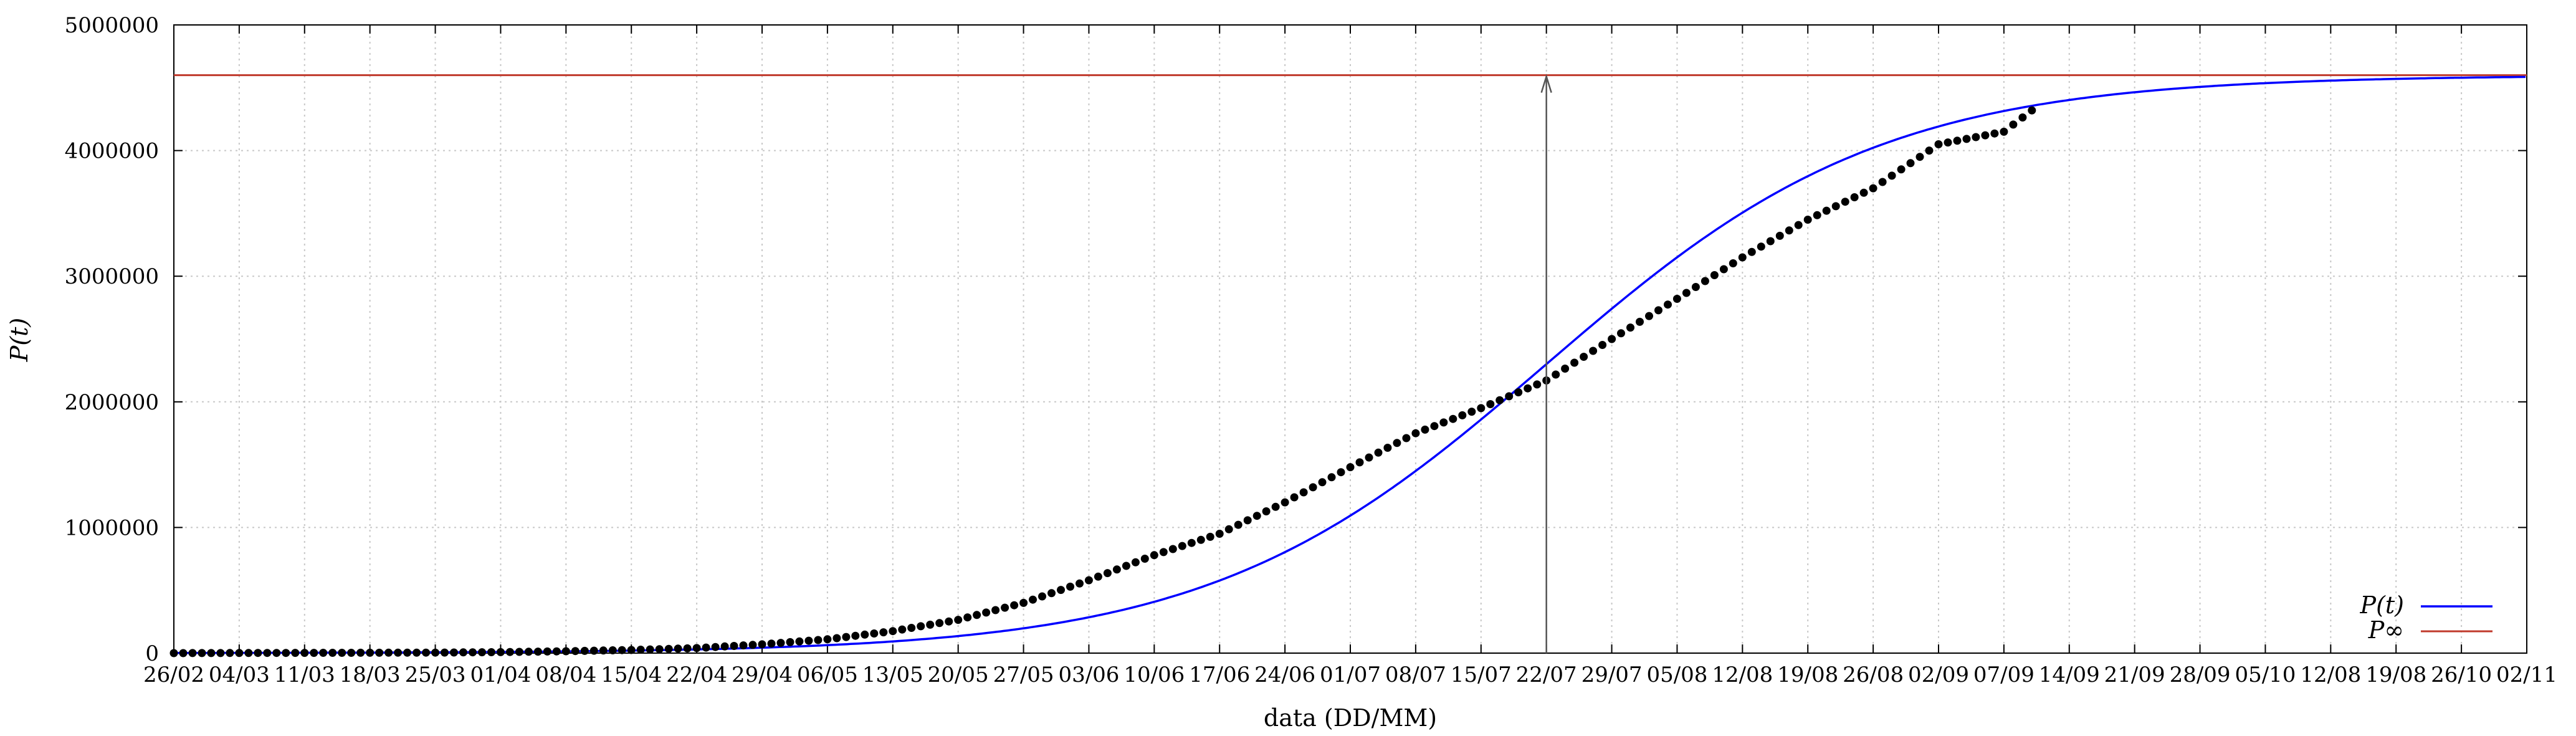 This screenshot has width=2576, height=736. Describe the element at coordinates (1284, 674) in the screenshot. I see `x-tick-label: 24/06` at that location.